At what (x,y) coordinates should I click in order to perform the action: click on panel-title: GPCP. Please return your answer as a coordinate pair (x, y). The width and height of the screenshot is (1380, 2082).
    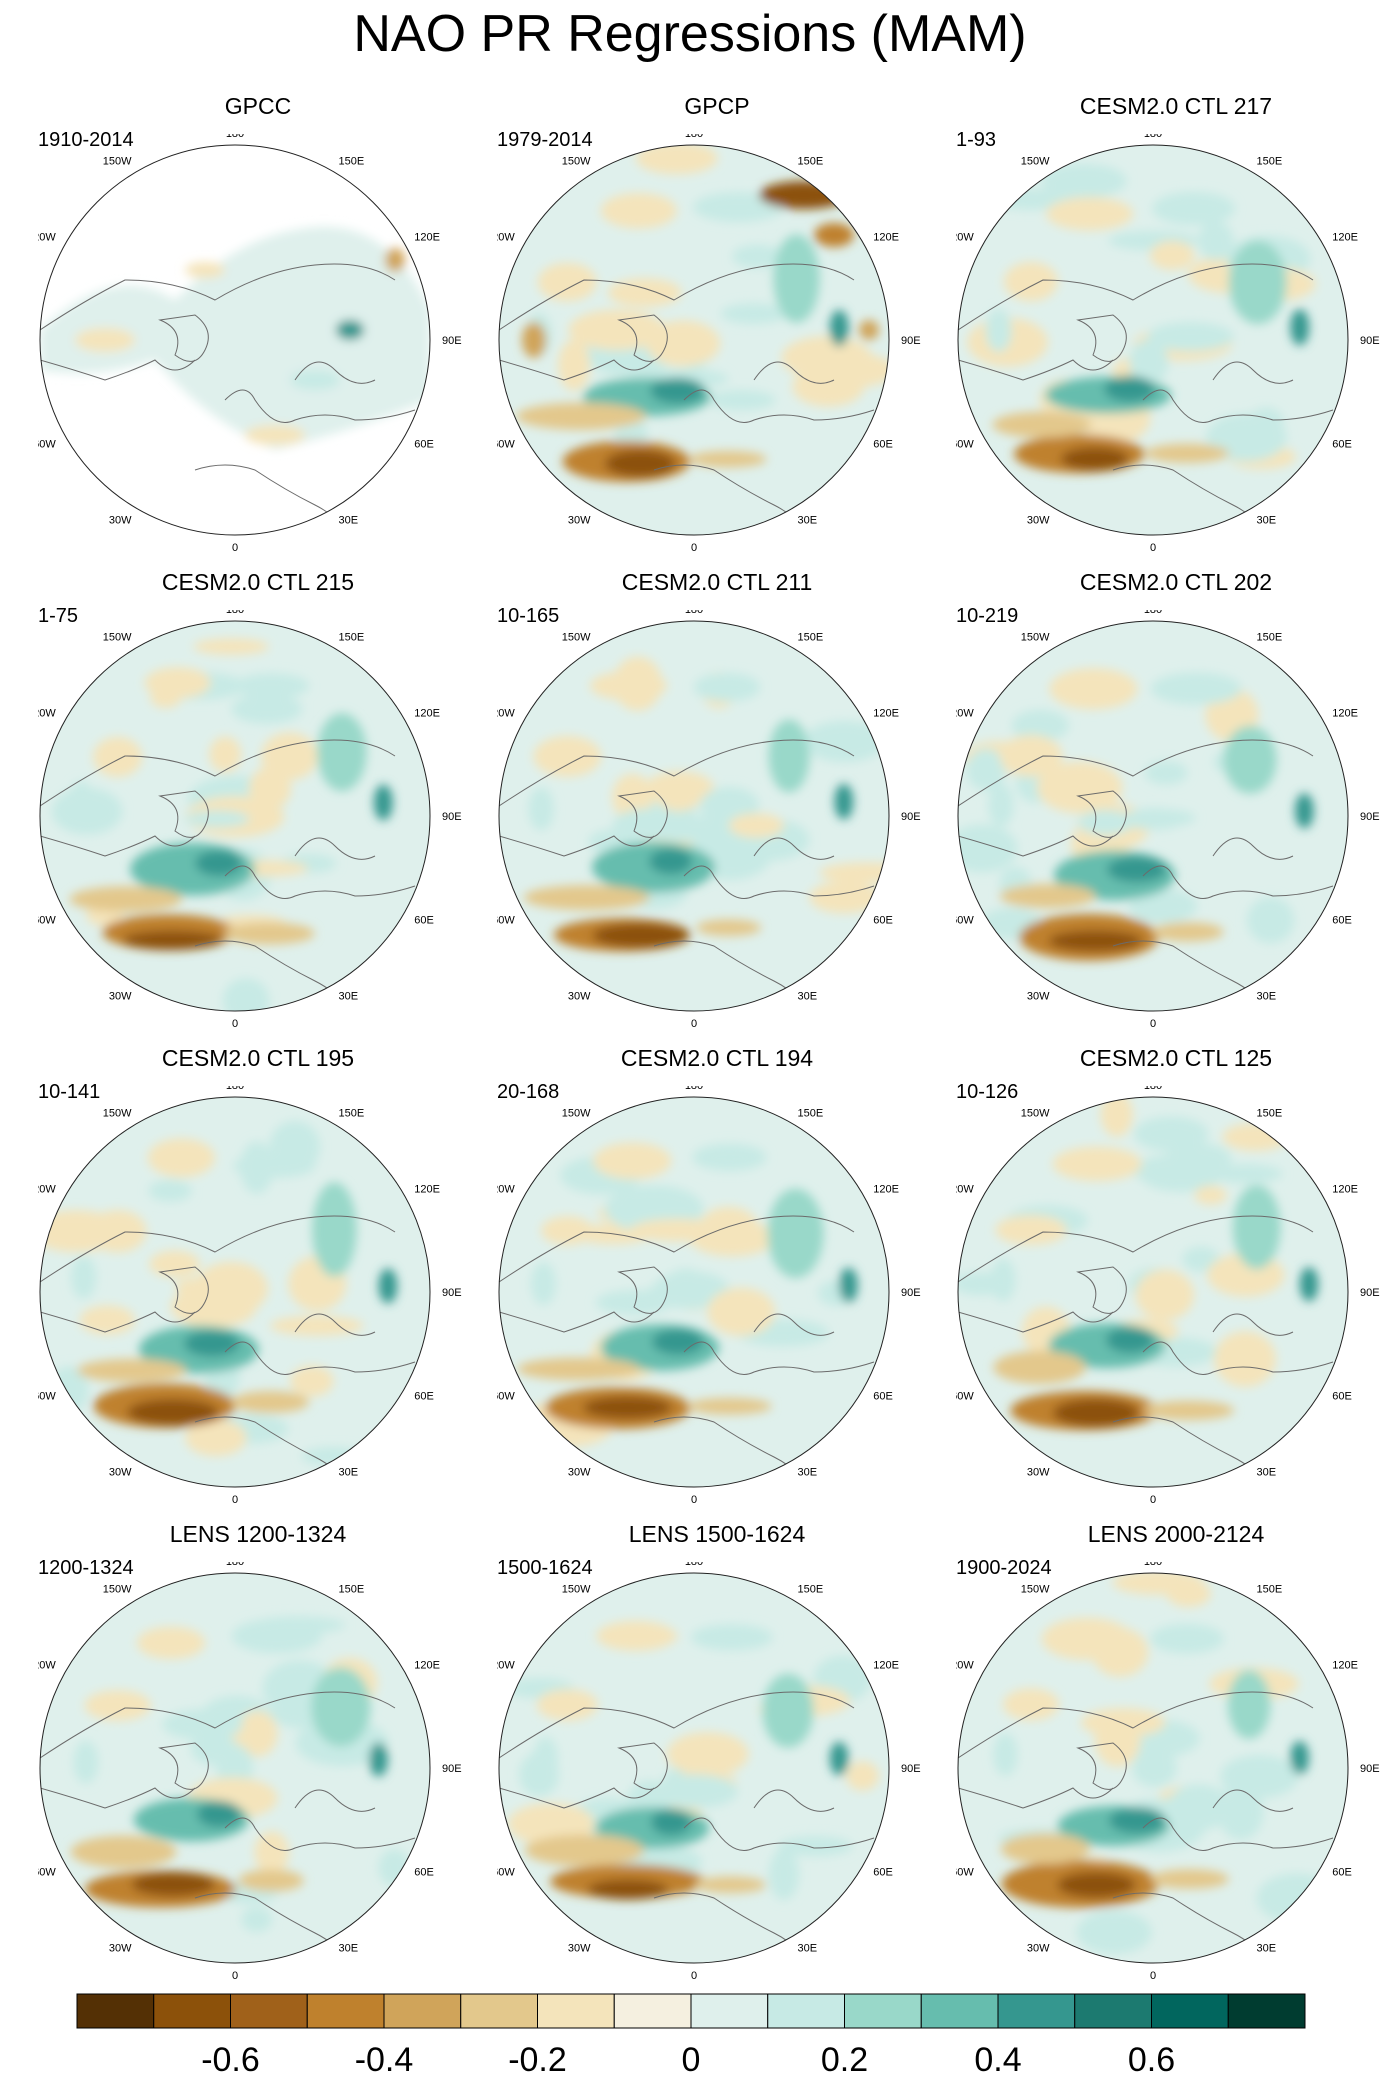
    Looking at the image, I should click on (717, 106).